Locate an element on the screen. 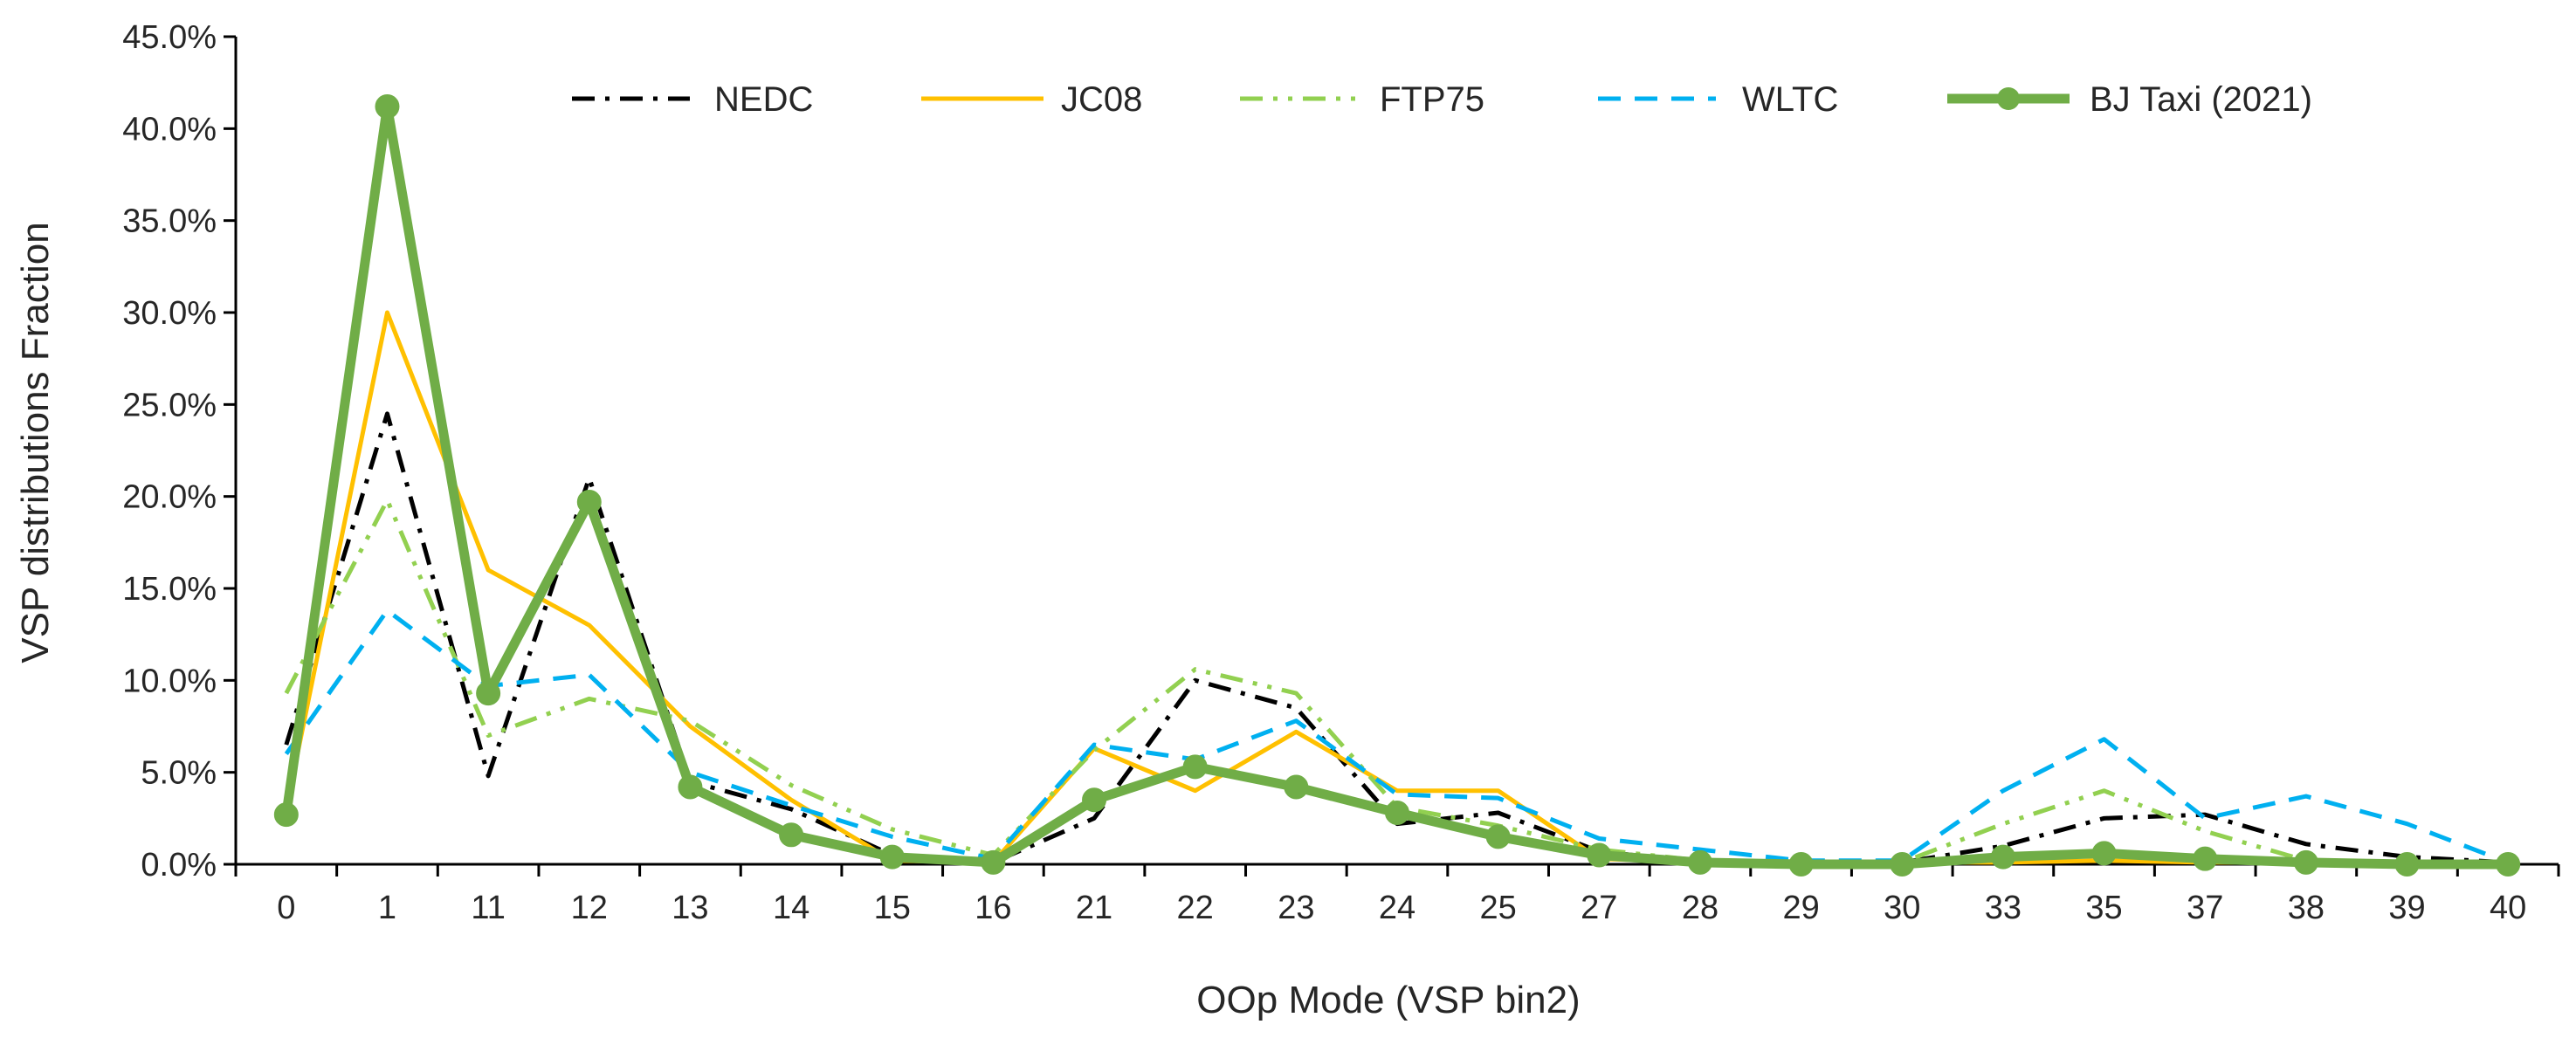 Image resolution: width=2576 pixels, height=1045 pixels. legend-label: WLTC is located at coordinates (1790, 100).